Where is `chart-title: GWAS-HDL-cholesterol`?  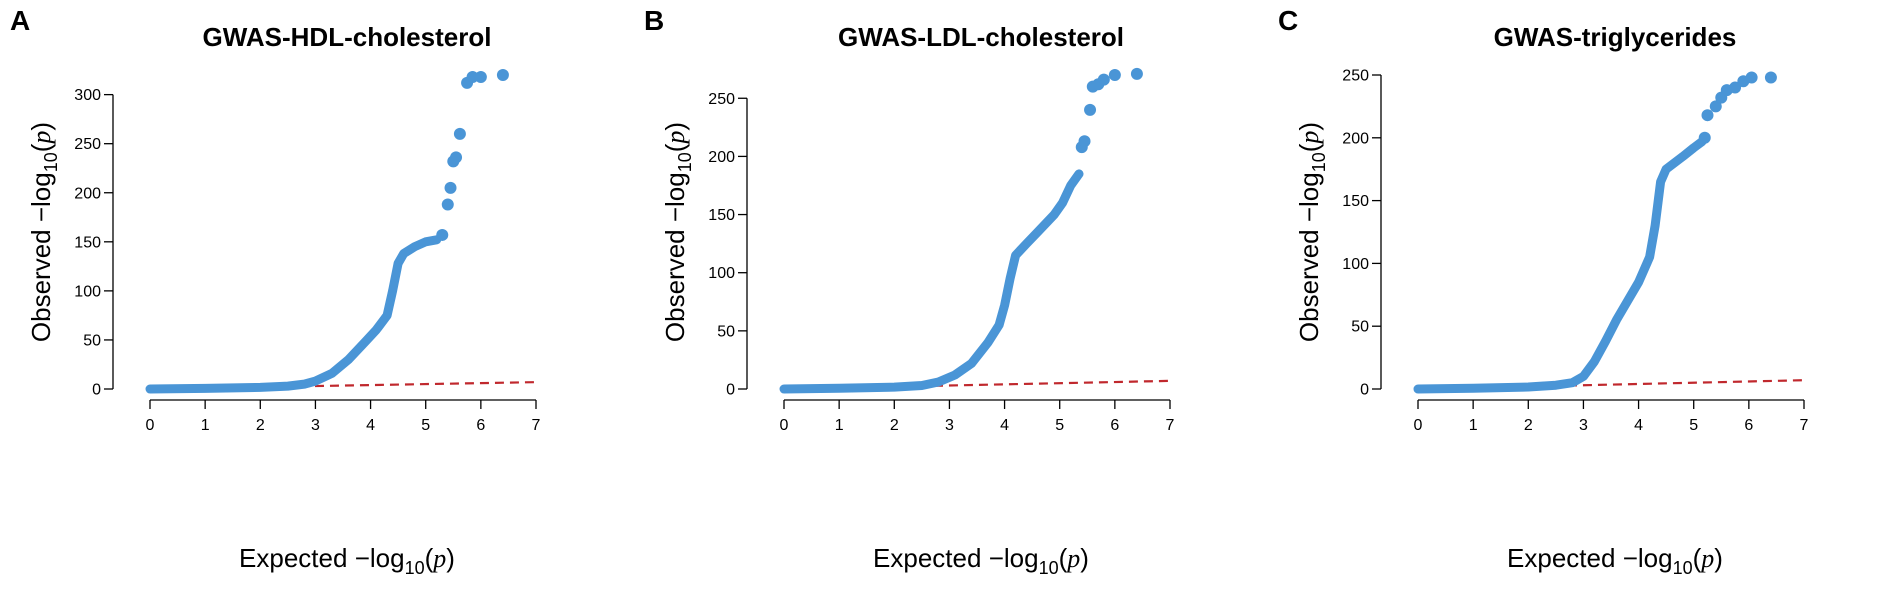
chart-title: GWAS-HDL-cholesterol is located at coordinates (347, 37).